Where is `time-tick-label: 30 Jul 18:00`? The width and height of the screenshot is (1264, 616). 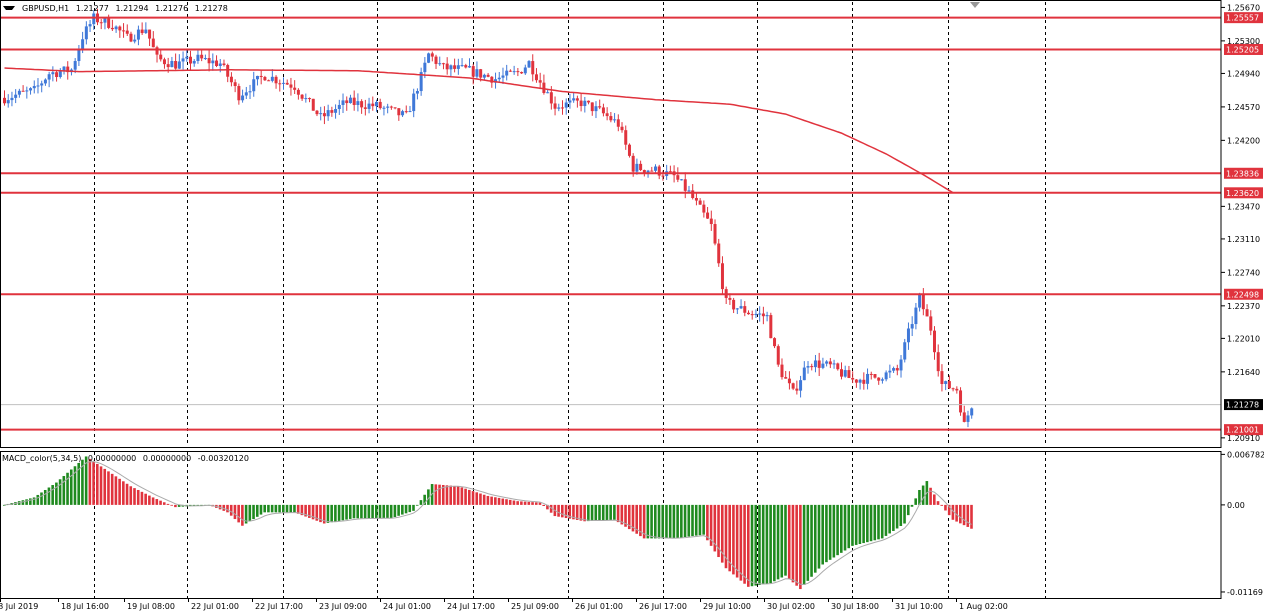 time-tick-label: 30 Jul 18:00 is located at coordinates (855, 606).